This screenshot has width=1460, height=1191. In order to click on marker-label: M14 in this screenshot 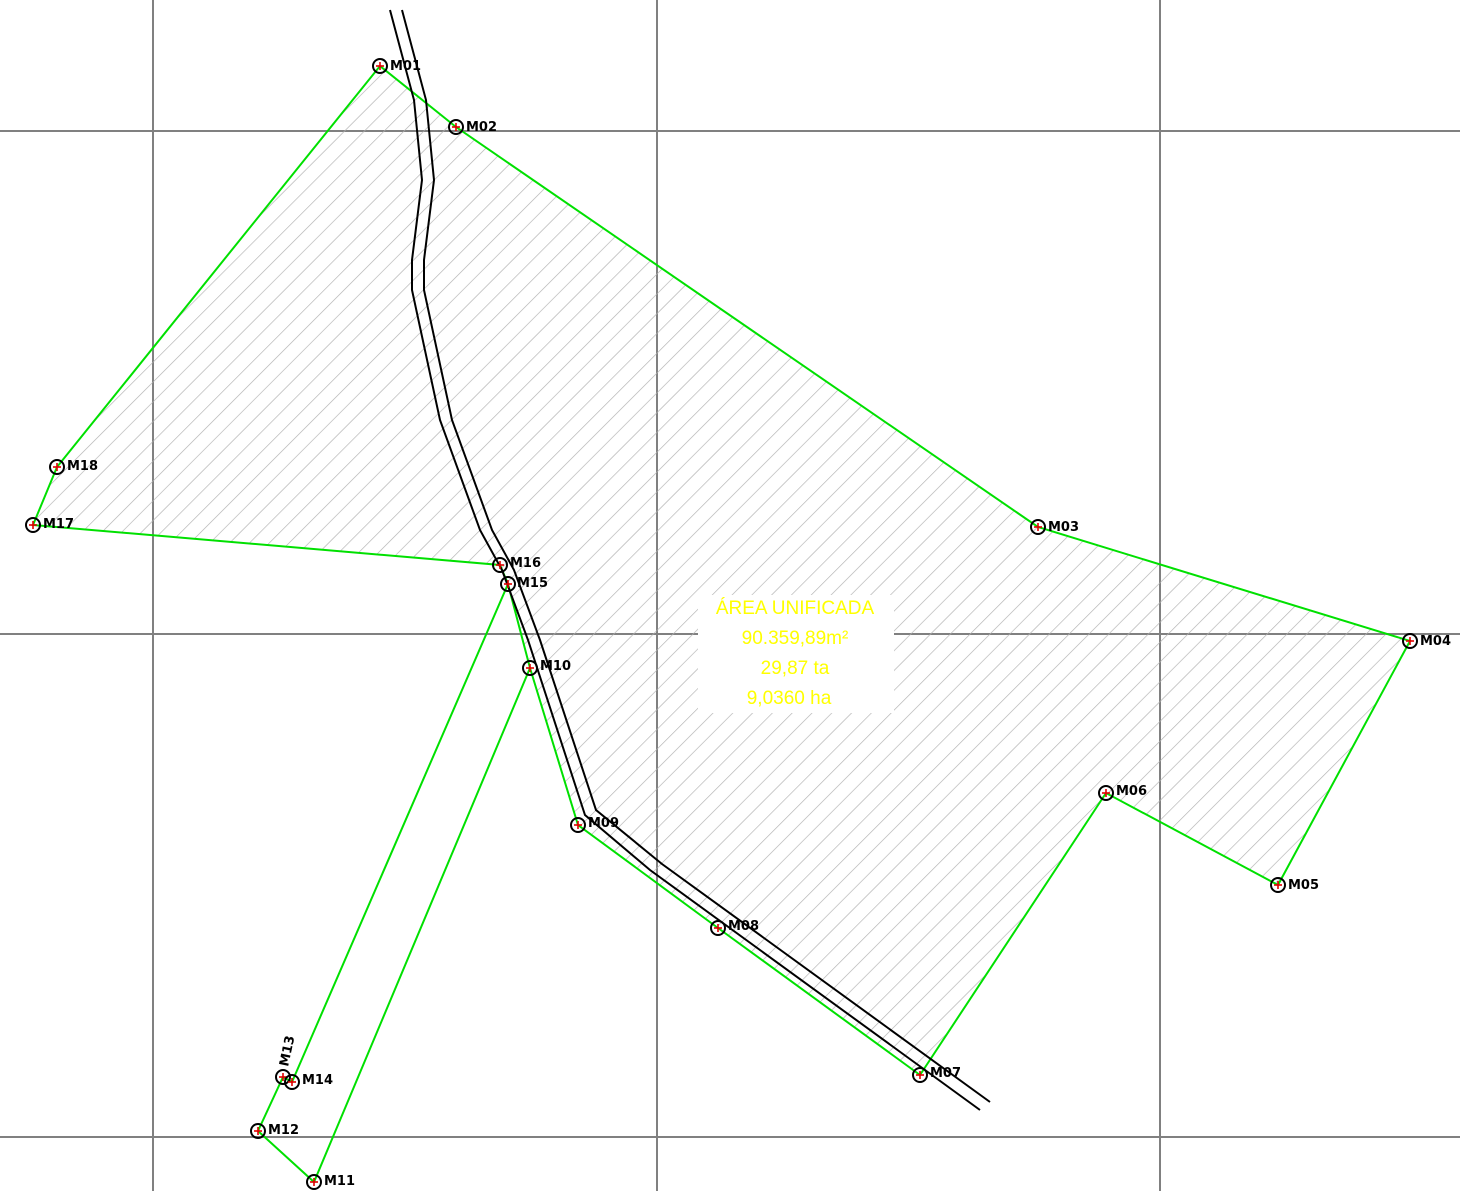, I will do `click(317, 1080)`.